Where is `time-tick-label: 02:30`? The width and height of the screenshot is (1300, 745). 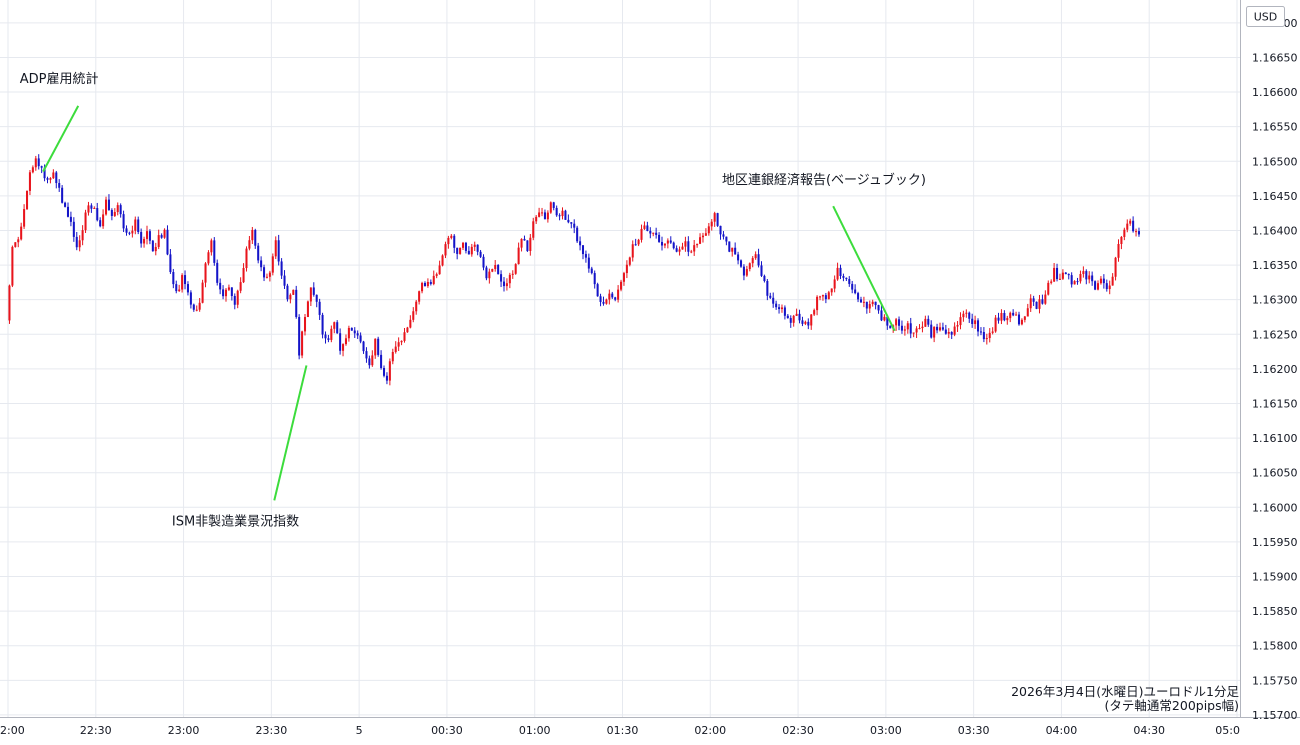
time-tick-label: 02:30 is located at coordinates (798, 730).